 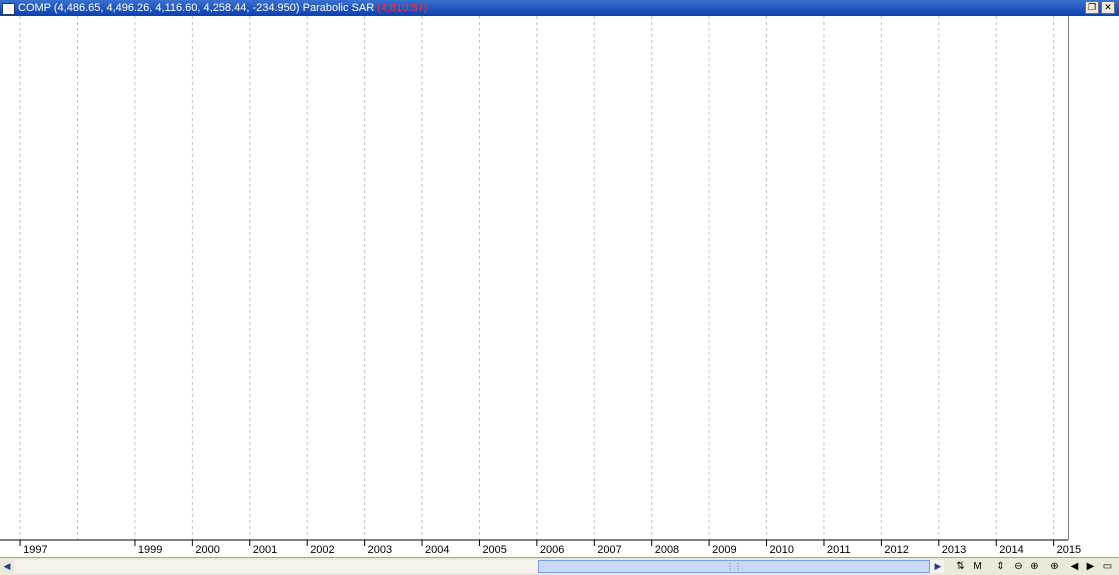 What do you see at coordinates (667, 550) in the screenshot?
I see `x-tick-label: 2008` at bounding box center [667, 550].